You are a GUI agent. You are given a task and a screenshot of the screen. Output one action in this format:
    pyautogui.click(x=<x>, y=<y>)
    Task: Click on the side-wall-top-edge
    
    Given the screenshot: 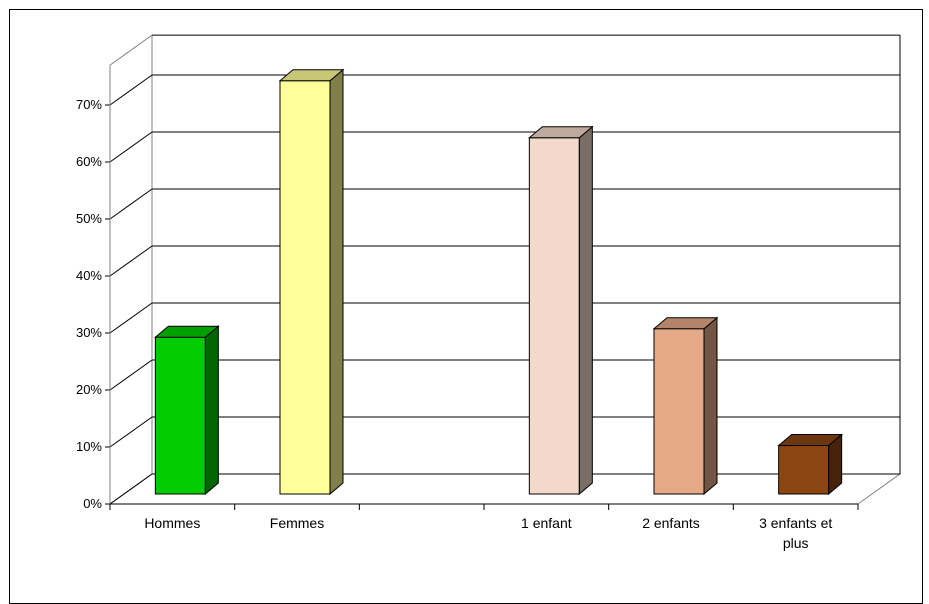 What is the action you would take?
    pyautogui.click(x=131, y=50)
    